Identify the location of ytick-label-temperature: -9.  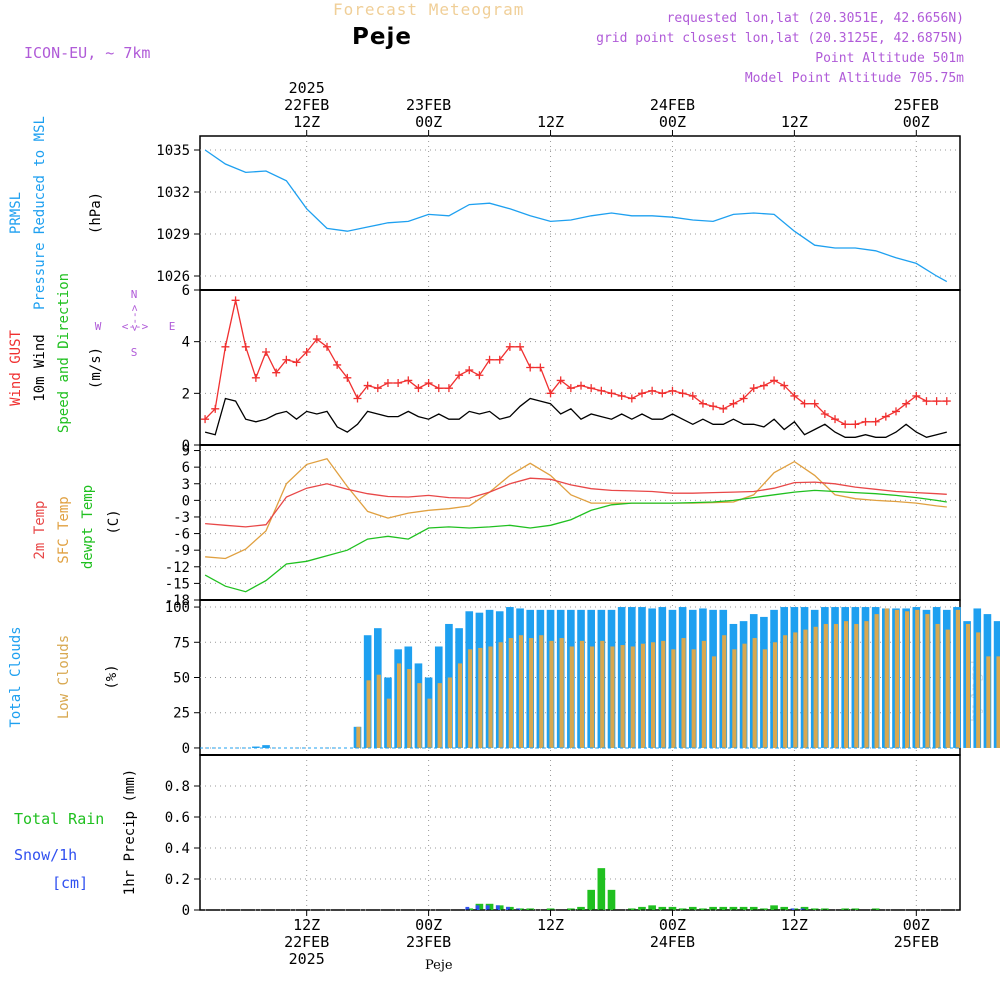
(181, 551).